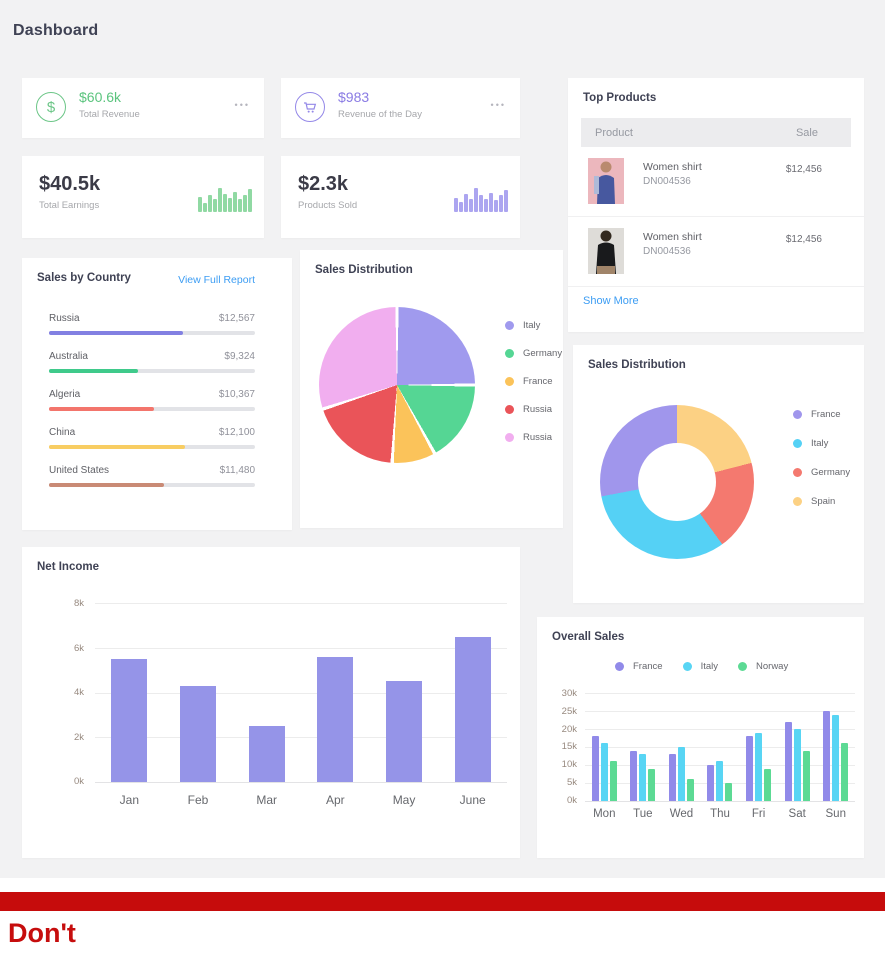 This screenshot has height=954, width=885. Describe the element at coordinates (152, 400) in the screenshot. I see `country-row: Algeria $10,367` at that location.